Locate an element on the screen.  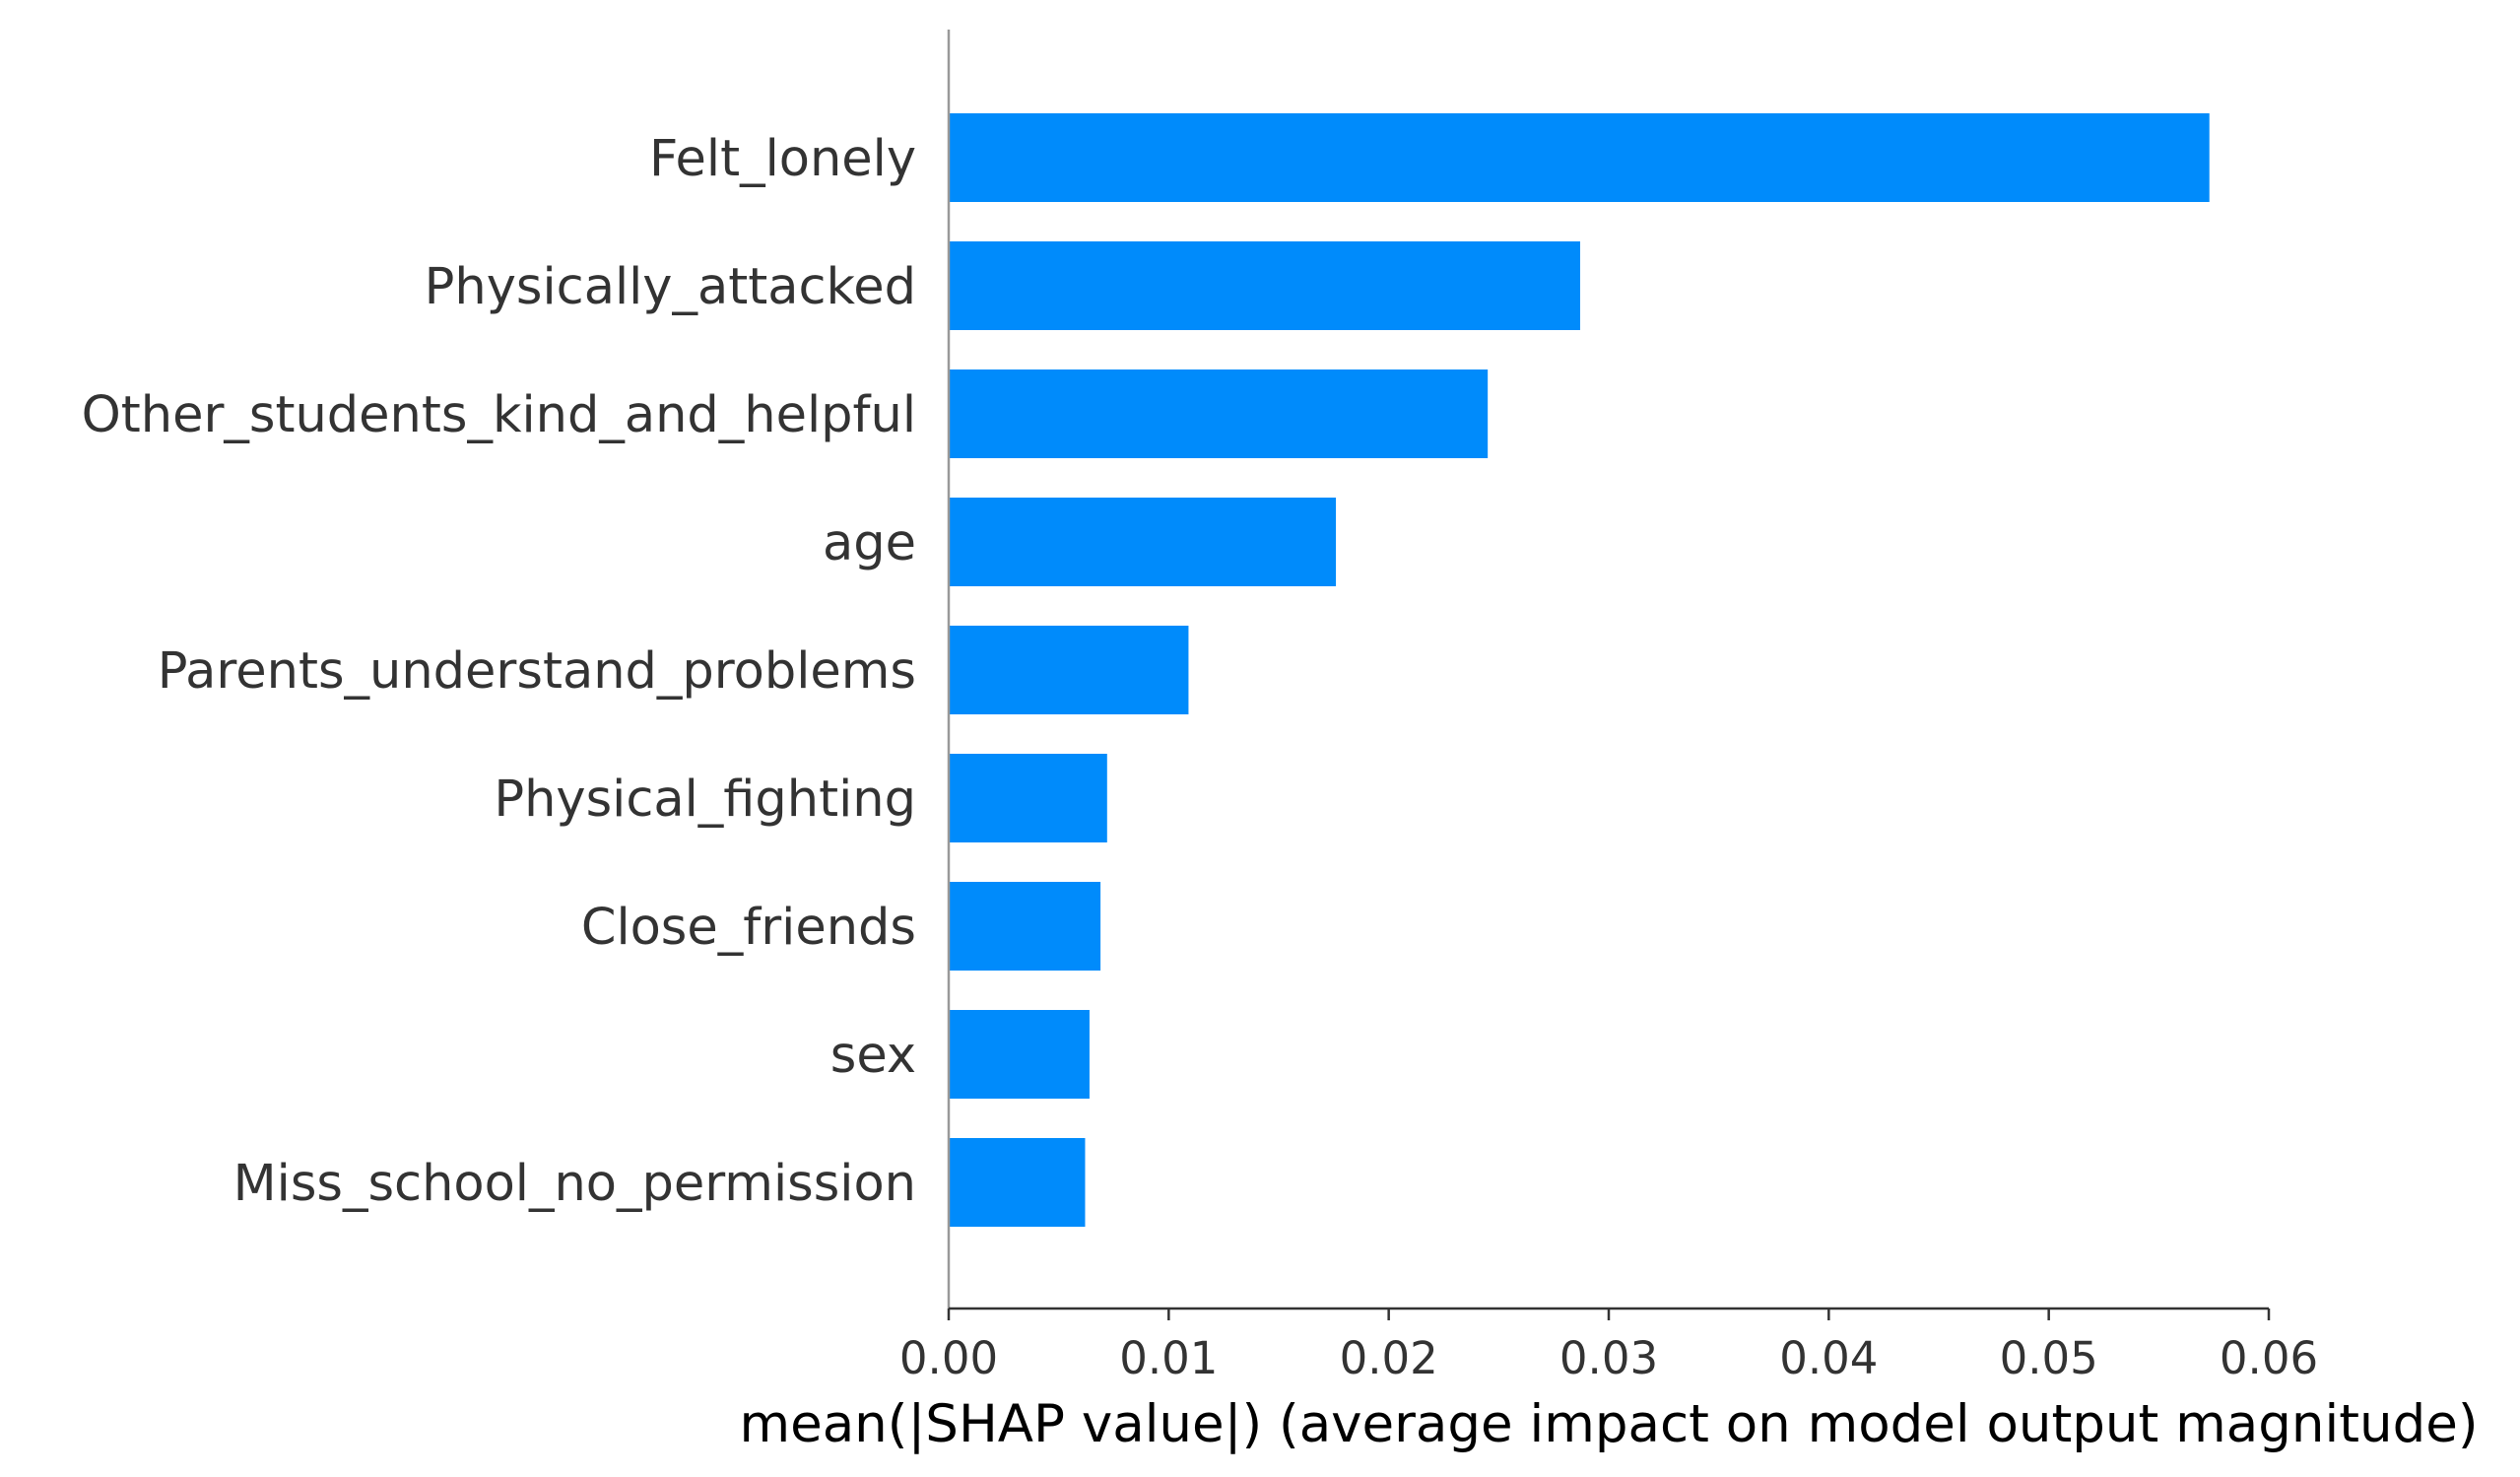
x-tick-label: 0.04 is located at coordinates (1828, 1358).